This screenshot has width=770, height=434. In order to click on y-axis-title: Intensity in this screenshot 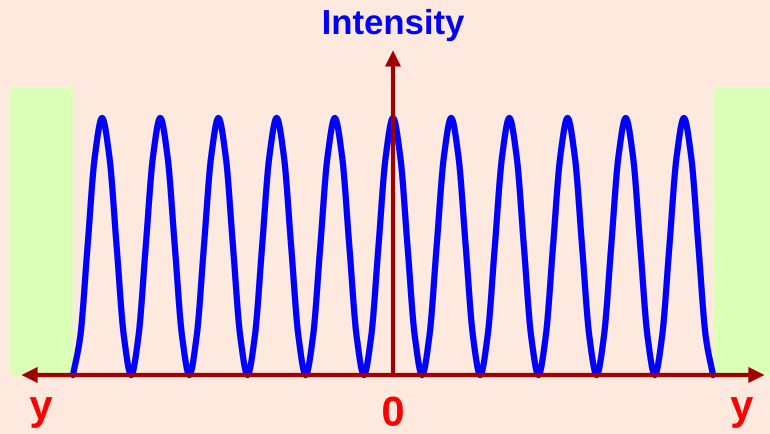, I will do `click(394, 25)`.